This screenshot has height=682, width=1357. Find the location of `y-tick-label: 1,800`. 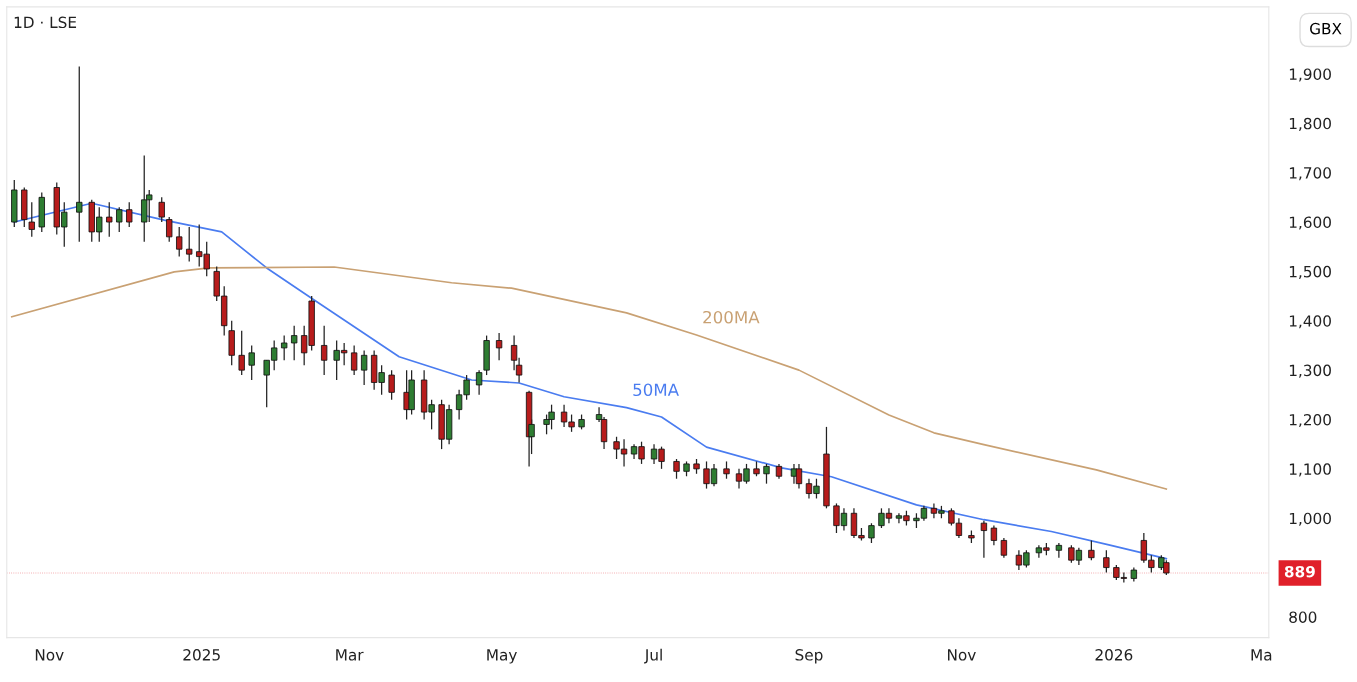

y-tick-label: 1,800 is located at coordinates (1310, 124).